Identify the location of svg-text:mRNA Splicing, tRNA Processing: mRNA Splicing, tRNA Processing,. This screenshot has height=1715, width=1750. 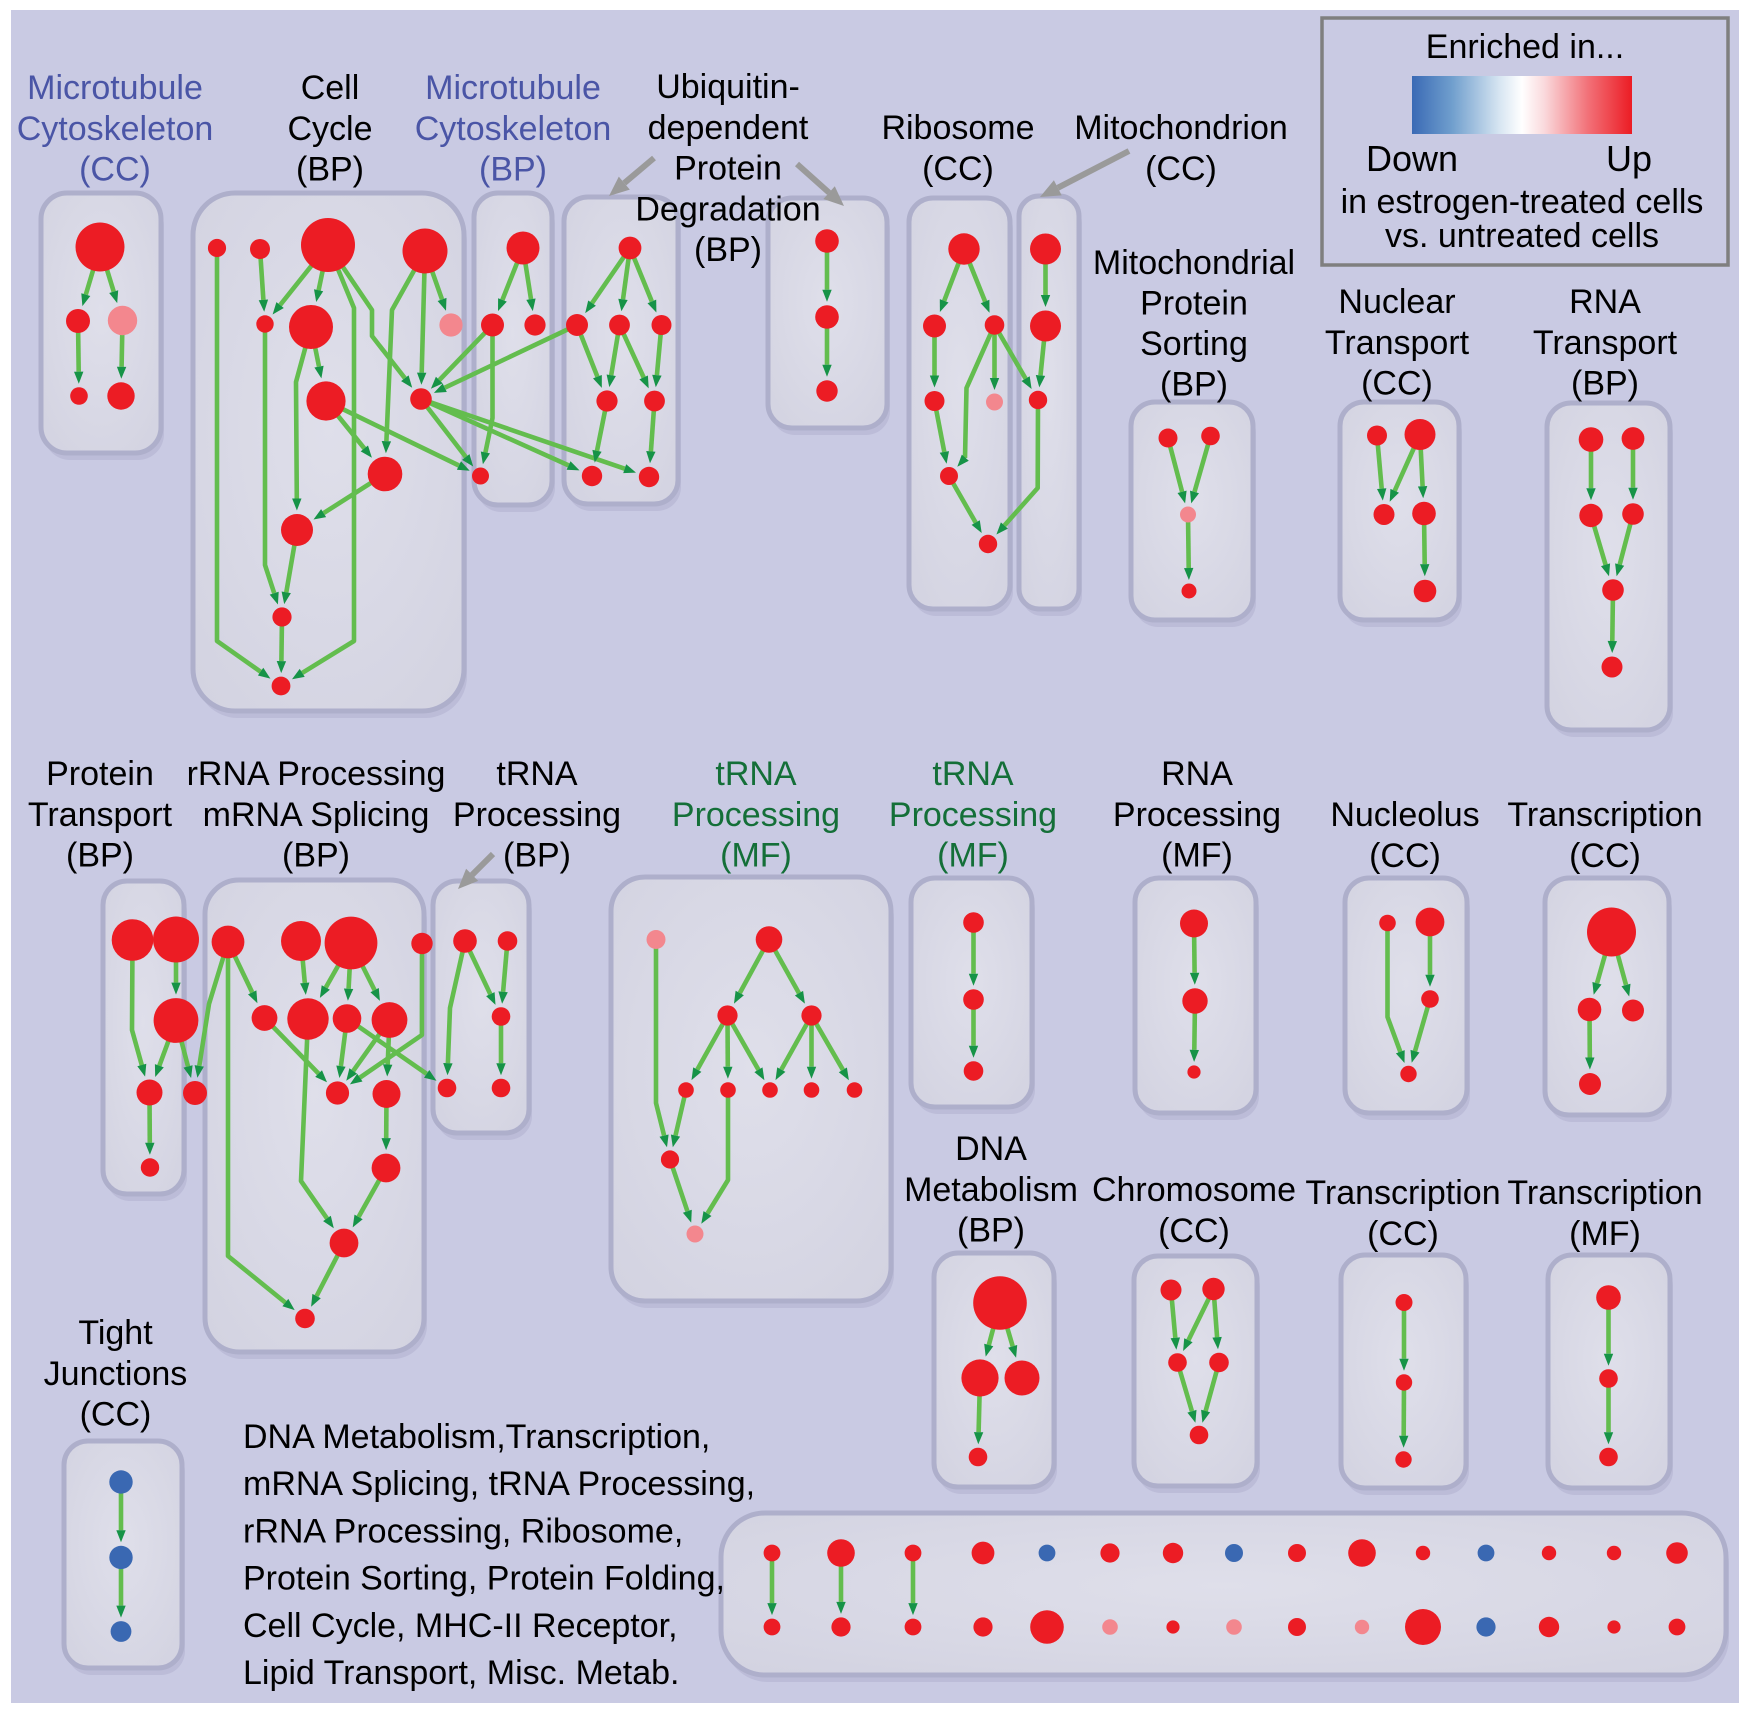
(499, 1484).